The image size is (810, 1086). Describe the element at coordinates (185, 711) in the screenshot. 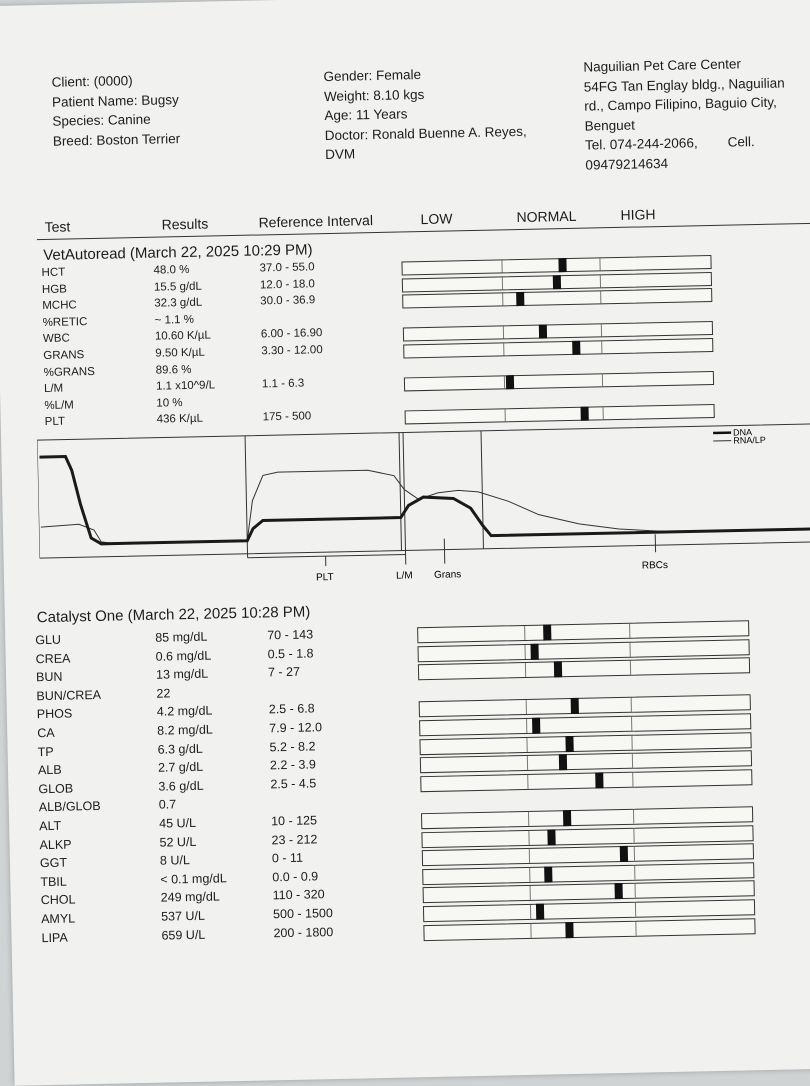

I see `test-result: 4.2 mg/dL` at that location.